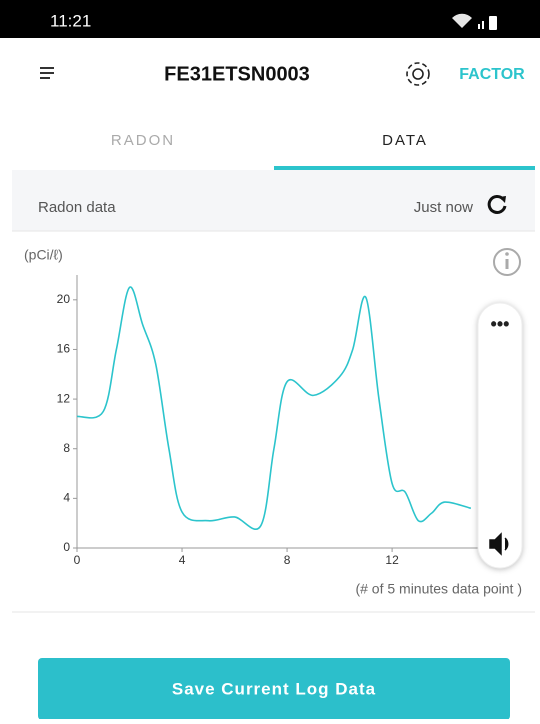 The image size is (540, 724). Describe the element at coordinates (500, 324) in the screenshot. I see `more-icon: •••` at that location.